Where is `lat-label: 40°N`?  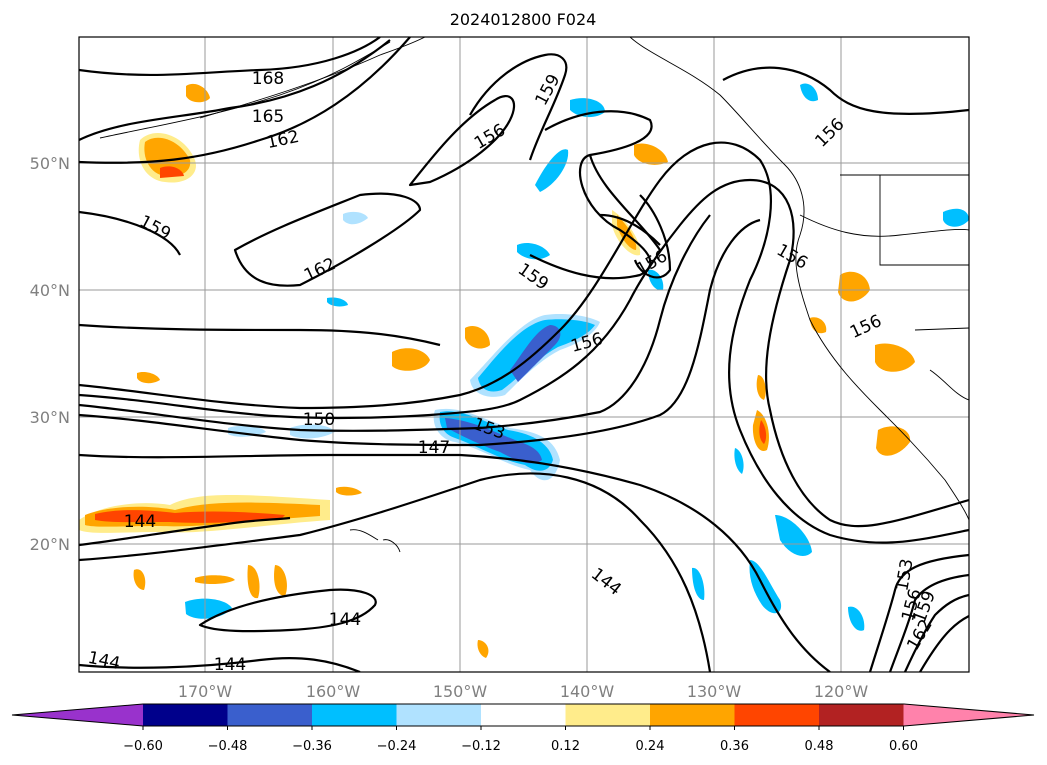 lat-label: 40°N is located at coordinates (50, 290).